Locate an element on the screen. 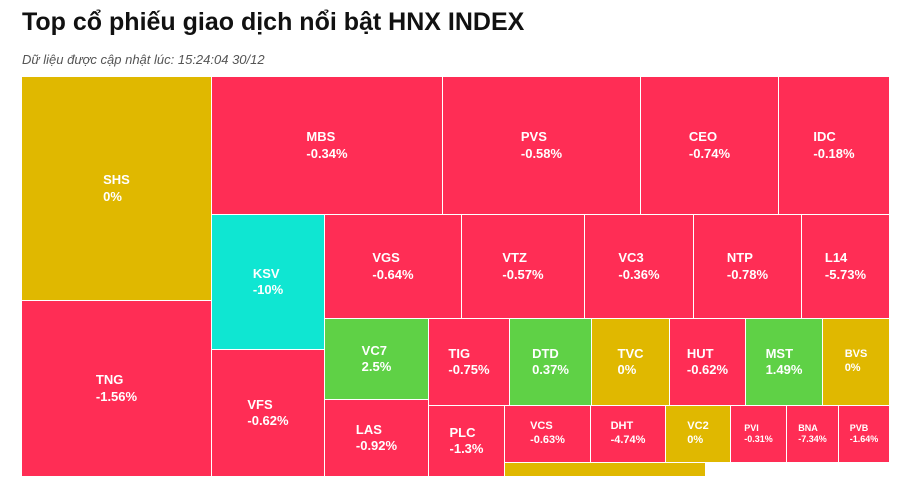 Image resolution: width=913 pixels, height=492 pixels. treemap-cell-plc: PLC -1.3% is located at coordinates (467, 441).